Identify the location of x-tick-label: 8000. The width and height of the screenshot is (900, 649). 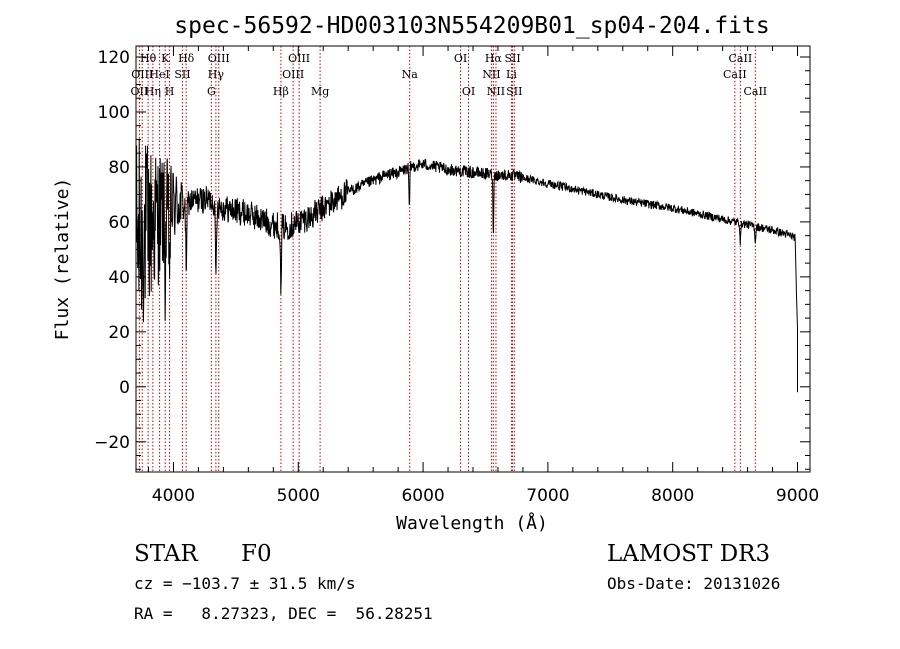
(672, 496).